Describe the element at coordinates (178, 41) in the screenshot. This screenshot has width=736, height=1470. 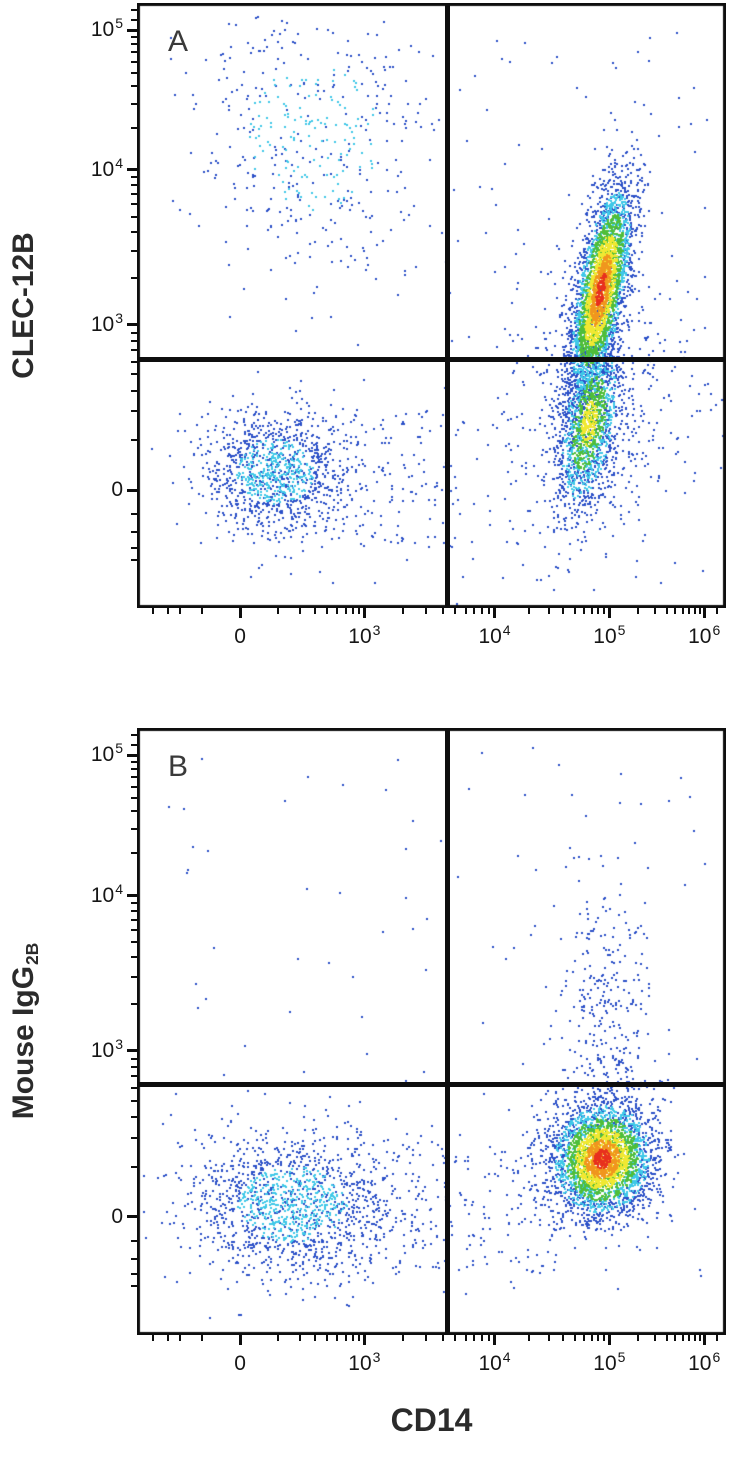
I see `panel-a-label: A` at that location.